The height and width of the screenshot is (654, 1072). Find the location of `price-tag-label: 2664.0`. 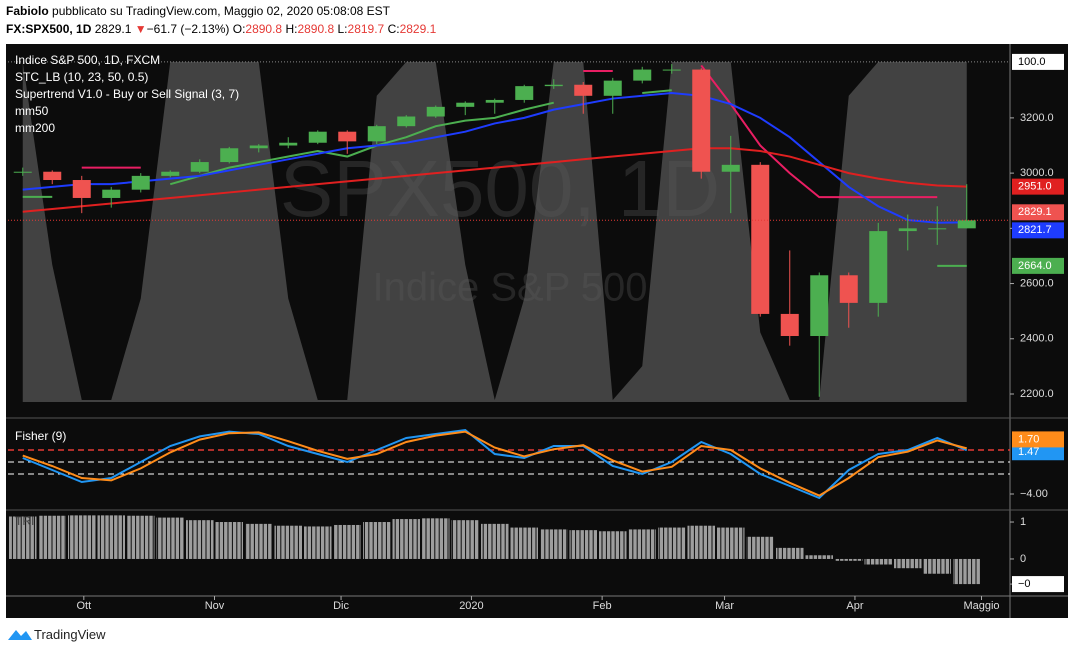

price-tag-label: 2664.0 is located at coordinates (1035, 266).